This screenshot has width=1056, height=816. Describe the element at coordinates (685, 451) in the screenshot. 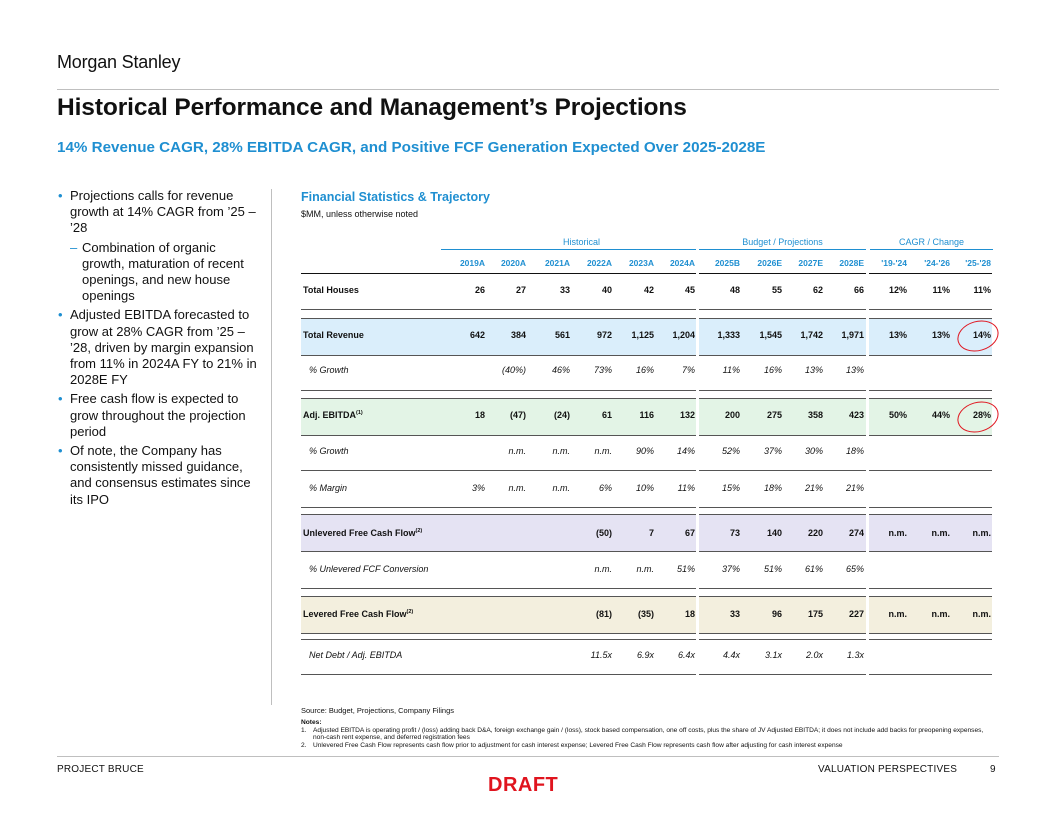

I see `table-cell: 14%` at that location.